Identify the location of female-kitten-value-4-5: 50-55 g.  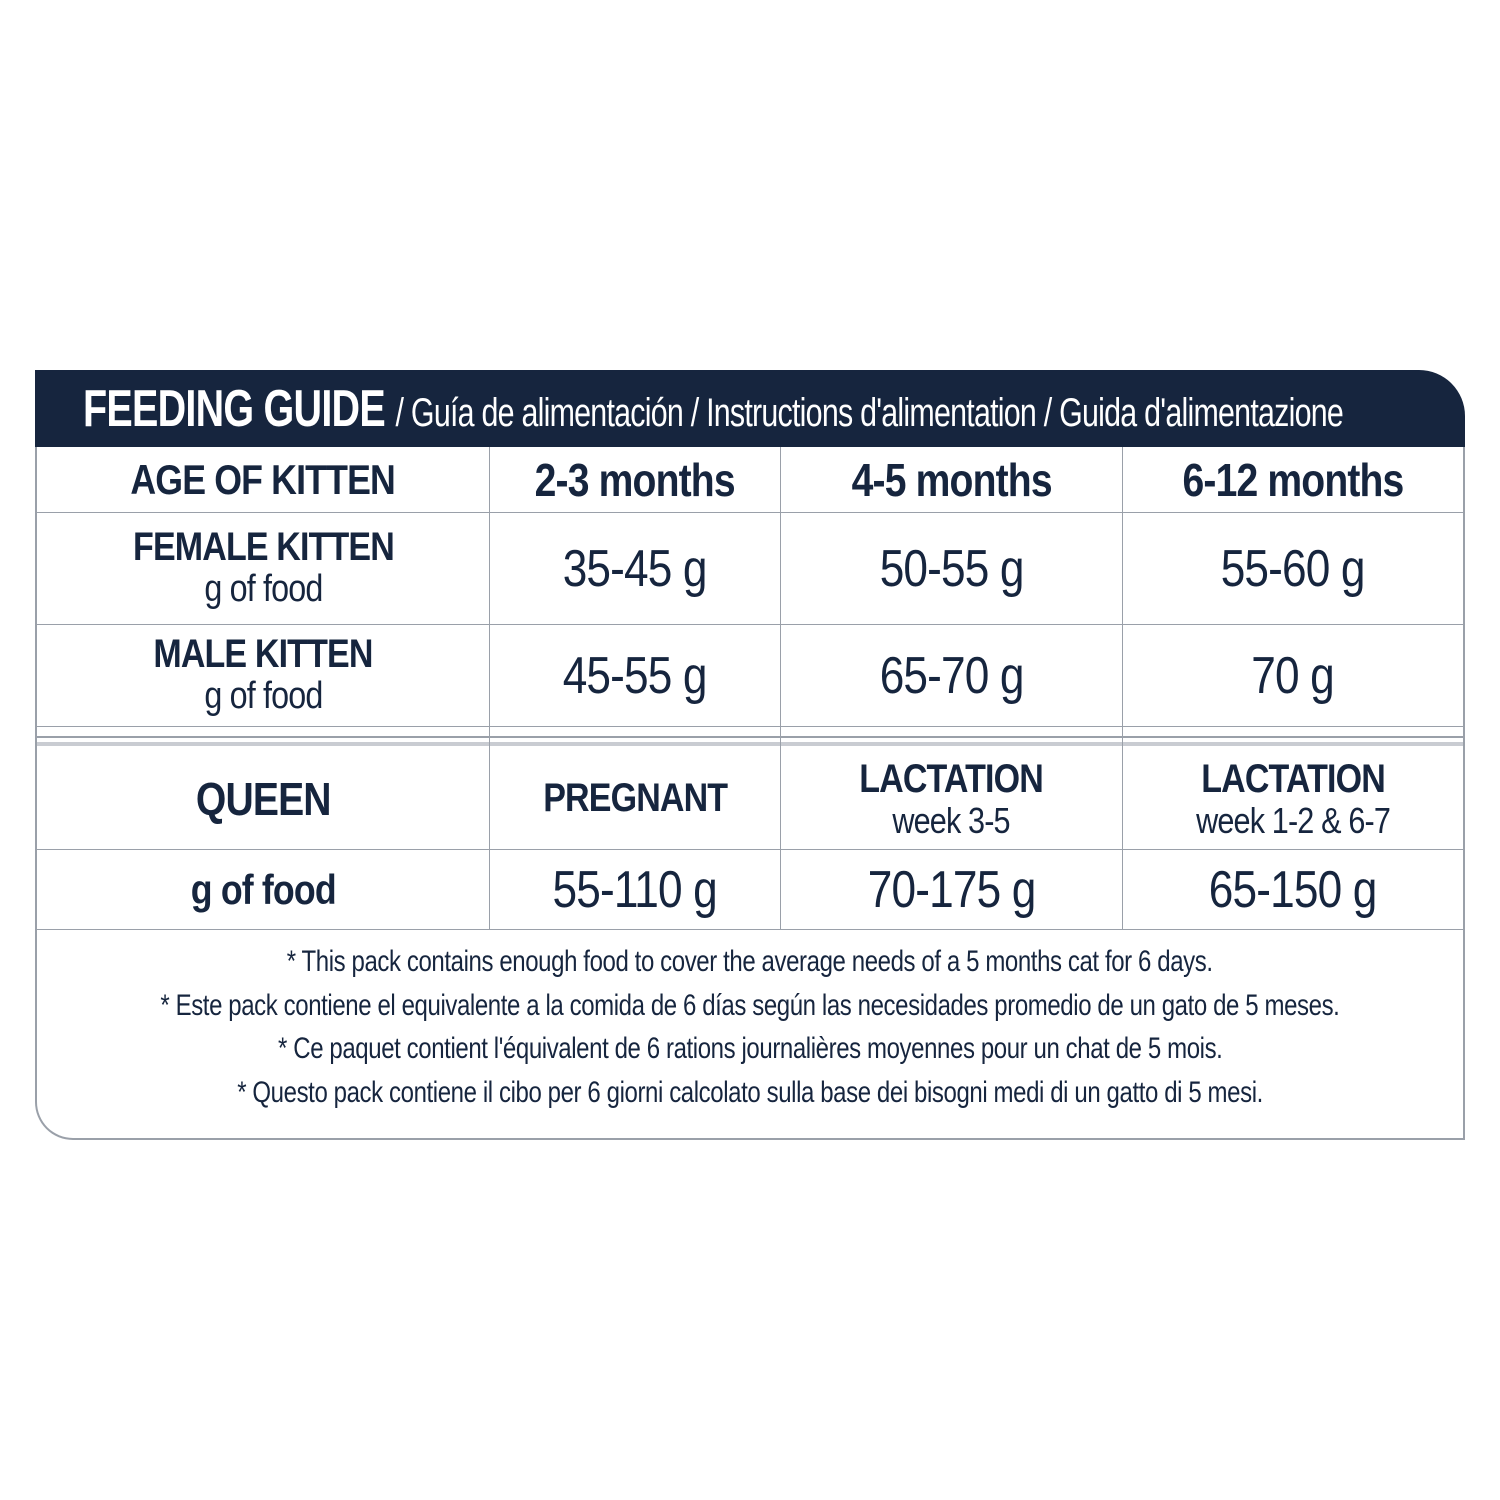
(952, 569).